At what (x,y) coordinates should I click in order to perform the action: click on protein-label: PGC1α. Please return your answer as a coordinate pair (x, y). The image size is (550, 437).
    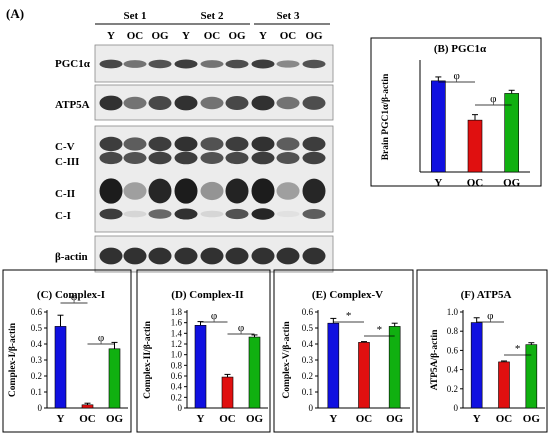
    Looking at the image, I should click on (73, 64).